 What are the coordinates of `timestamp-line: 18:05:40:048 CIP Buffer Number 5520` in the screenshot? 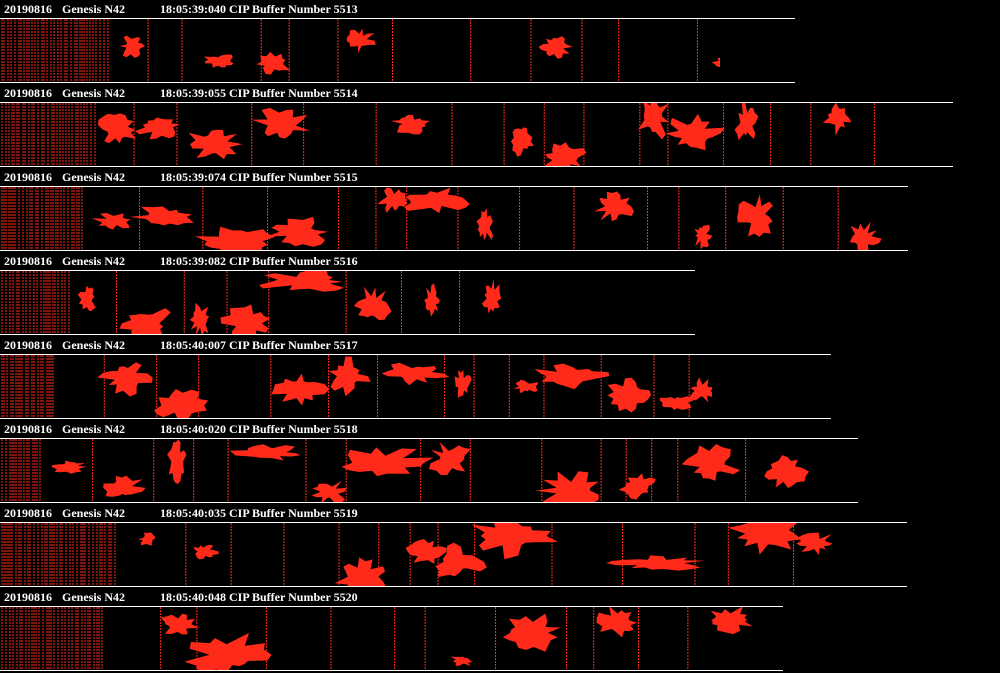 It's located at (259, 597).